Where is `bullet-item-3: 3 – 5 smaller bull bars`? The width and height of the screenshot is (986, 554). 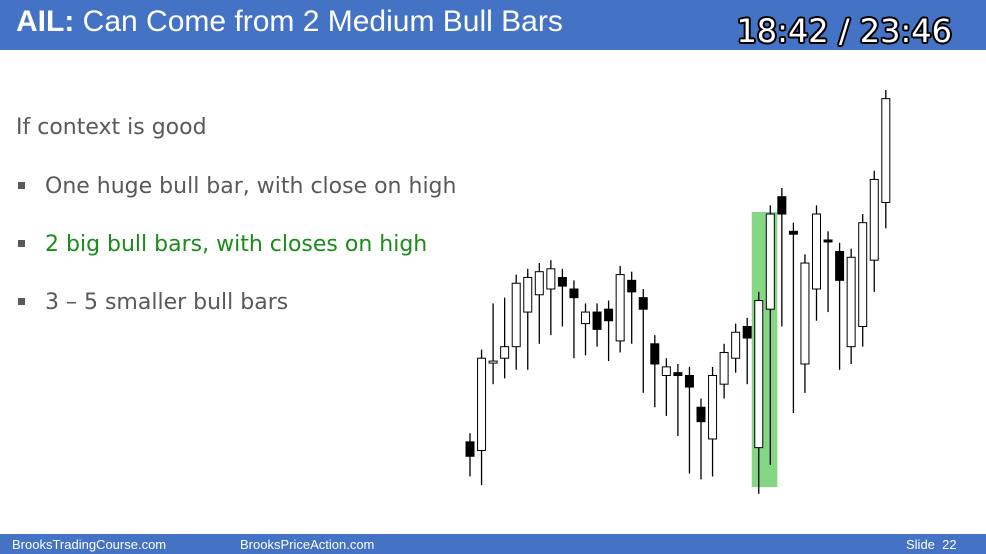 bullet-item-3: 3 – 5 smaller bull bars is located at coordinates (153, 302).